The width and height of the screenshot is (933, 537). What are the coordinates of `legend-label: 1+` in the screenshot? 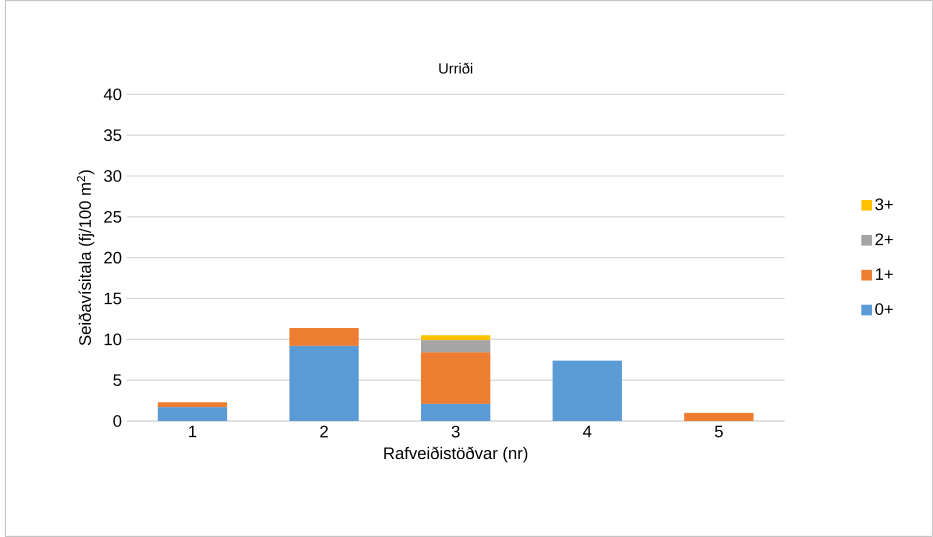 It's located at (884, 274).